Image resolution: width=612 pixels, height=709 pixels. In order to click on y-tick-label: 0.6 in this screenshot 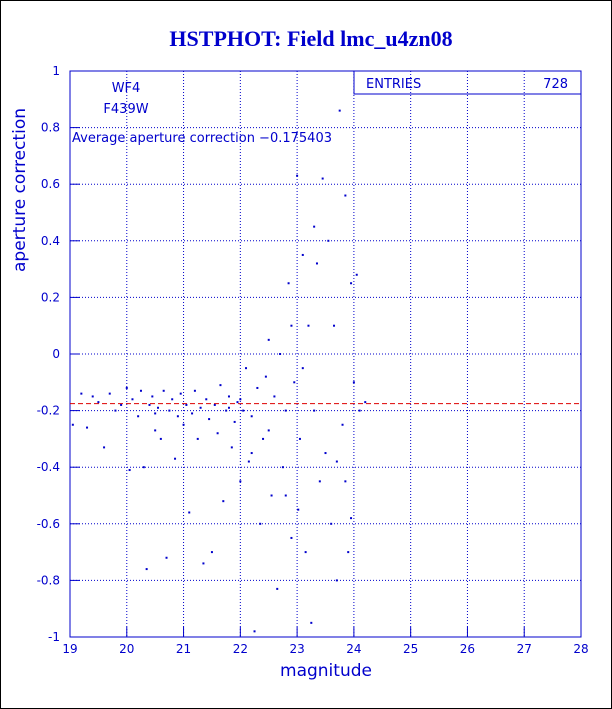, I will do `click(50, 184)`.